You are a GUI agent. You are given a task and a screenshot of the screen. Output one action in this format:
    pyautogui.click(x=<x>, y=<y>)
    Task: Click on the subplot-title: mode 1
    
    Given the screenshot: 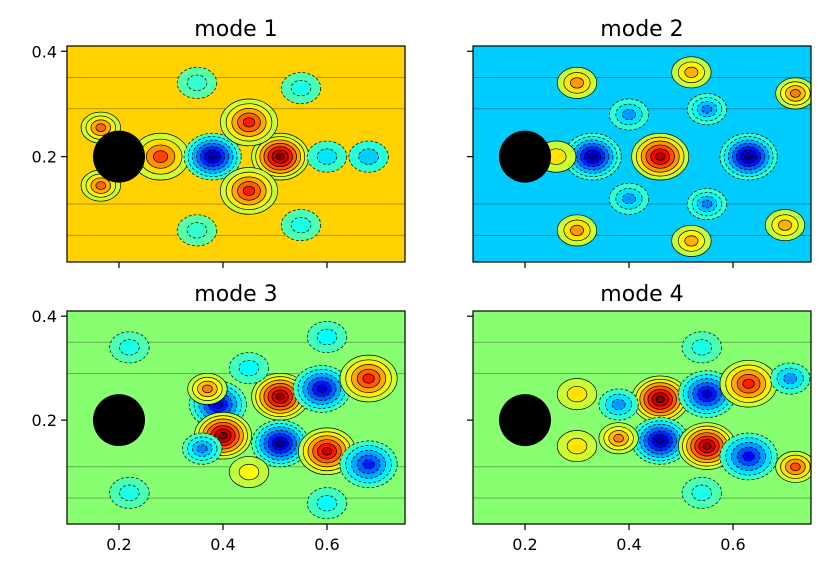 What is the action you would take?
    pyautogui.click(x=235, y=29)
    